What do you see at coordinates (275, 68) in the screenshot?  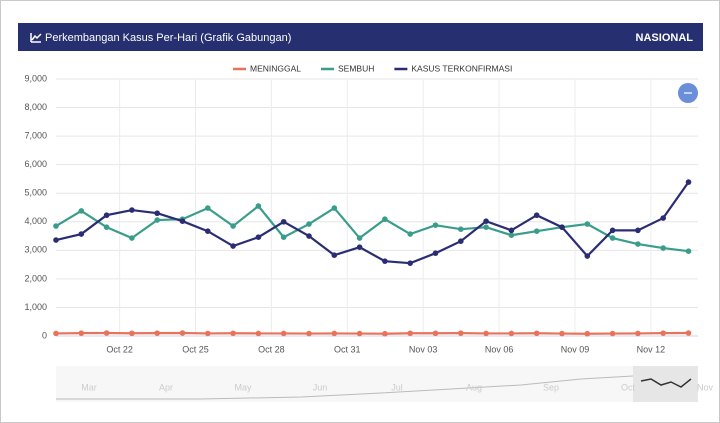 I see `legend-label: MENINGGAL` at bounding box center [275, 68].